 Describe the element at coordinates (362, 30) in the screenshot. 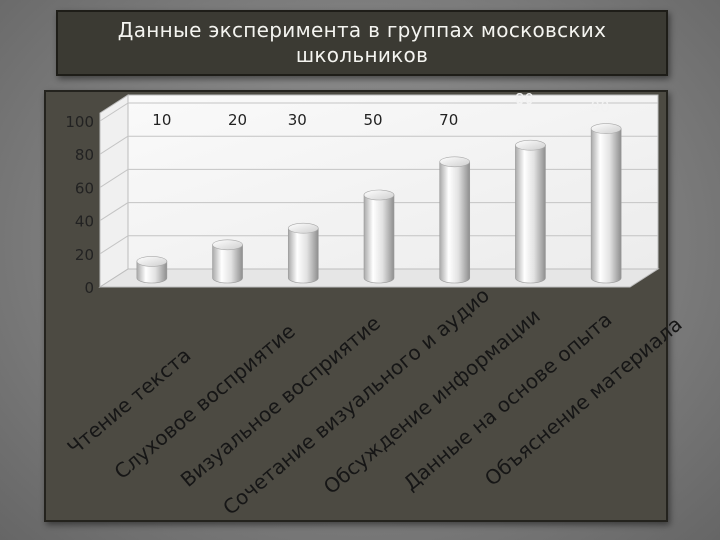

I see `title-line-1: Данные эксперимента в группах московских` at that location.